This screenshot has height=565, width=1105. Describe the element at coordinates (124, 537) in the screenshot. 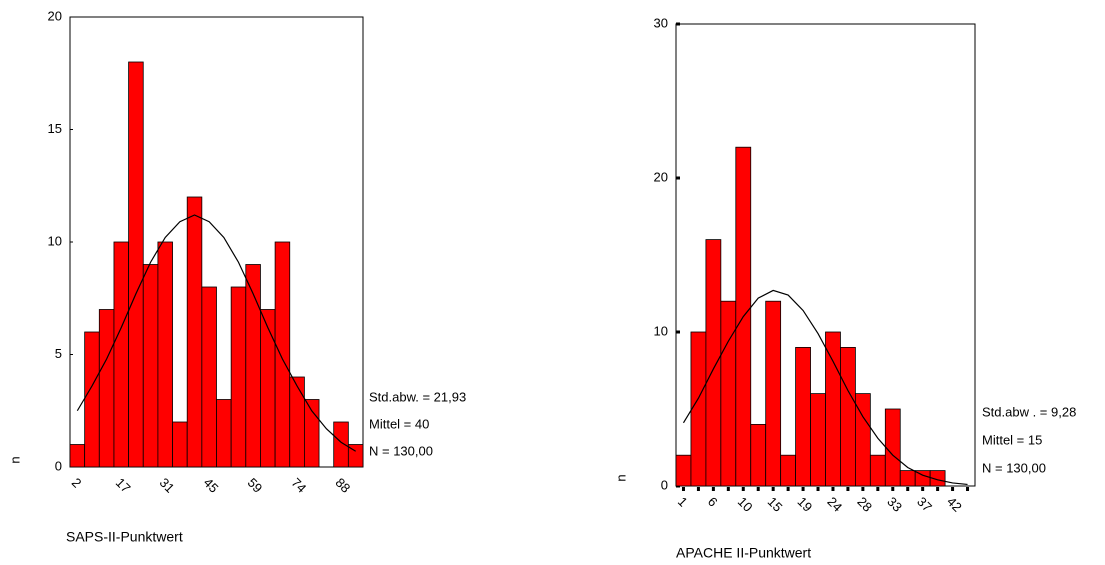

I see `x-axis-label: SAPS-II-Punktwert` at that location.